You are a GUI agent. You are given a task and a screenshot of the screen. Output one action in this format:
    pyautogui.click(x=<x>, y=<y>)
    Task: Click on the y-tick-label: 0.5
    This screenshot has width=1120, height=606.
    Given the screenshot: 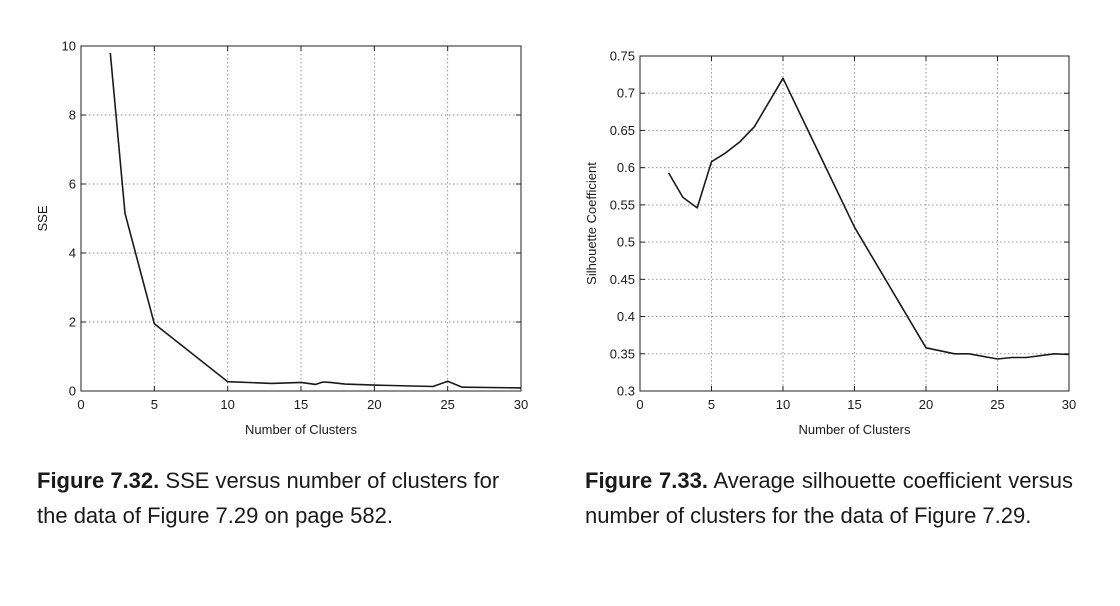 What is the action you would take?
    pyautogui.click(x=626, y=242)
    